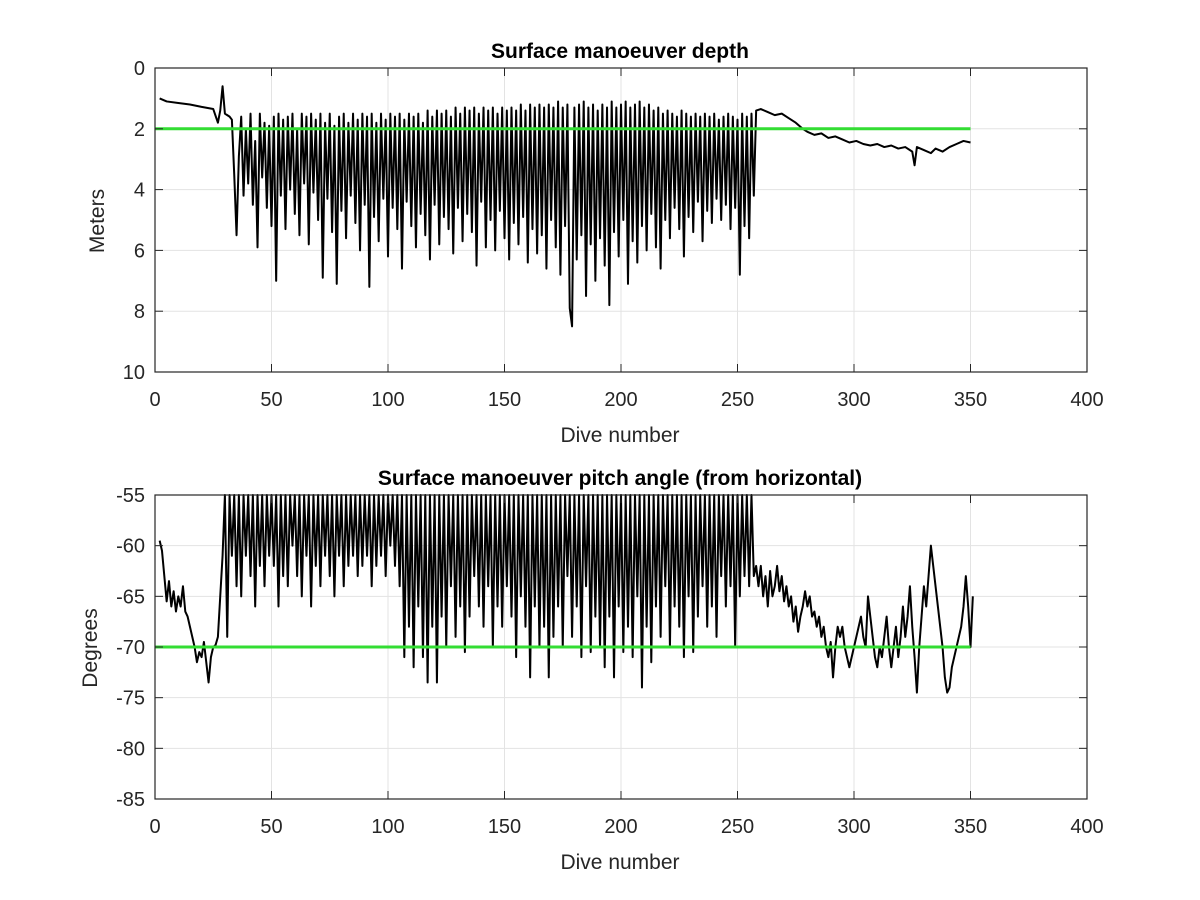 Image resolution: width=1200 pixels, height=900 pixels. I want to click on depth-x-tick-label: 0, so click(154, 400).